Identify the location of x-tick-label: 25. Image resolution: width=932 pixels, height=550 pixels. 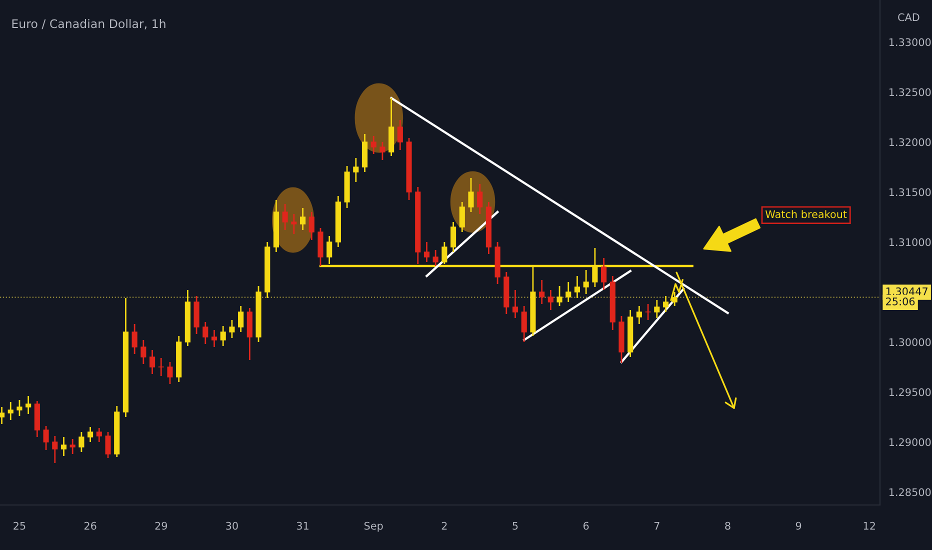
(20, 526).